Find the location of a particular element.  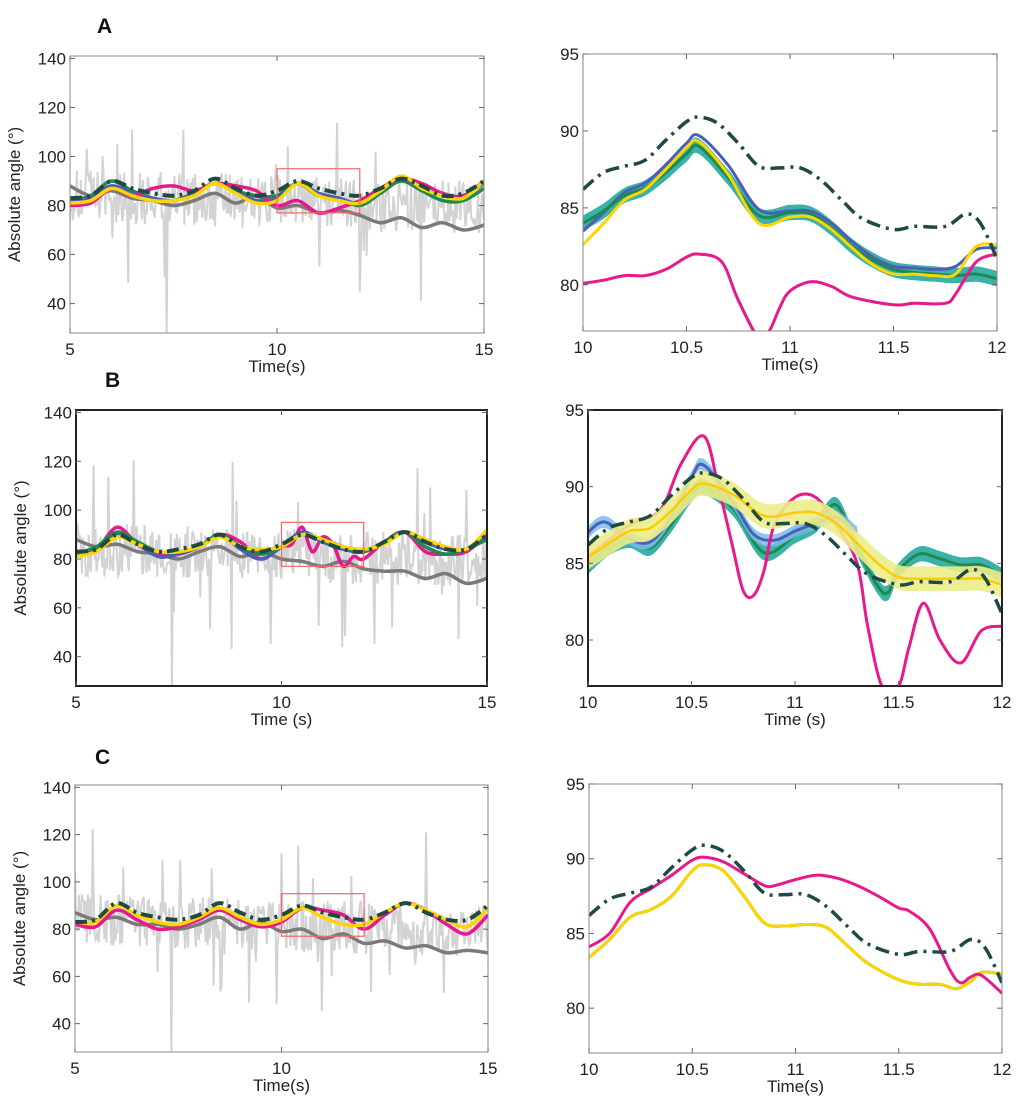

series-green is located at coordinates (790, 212).